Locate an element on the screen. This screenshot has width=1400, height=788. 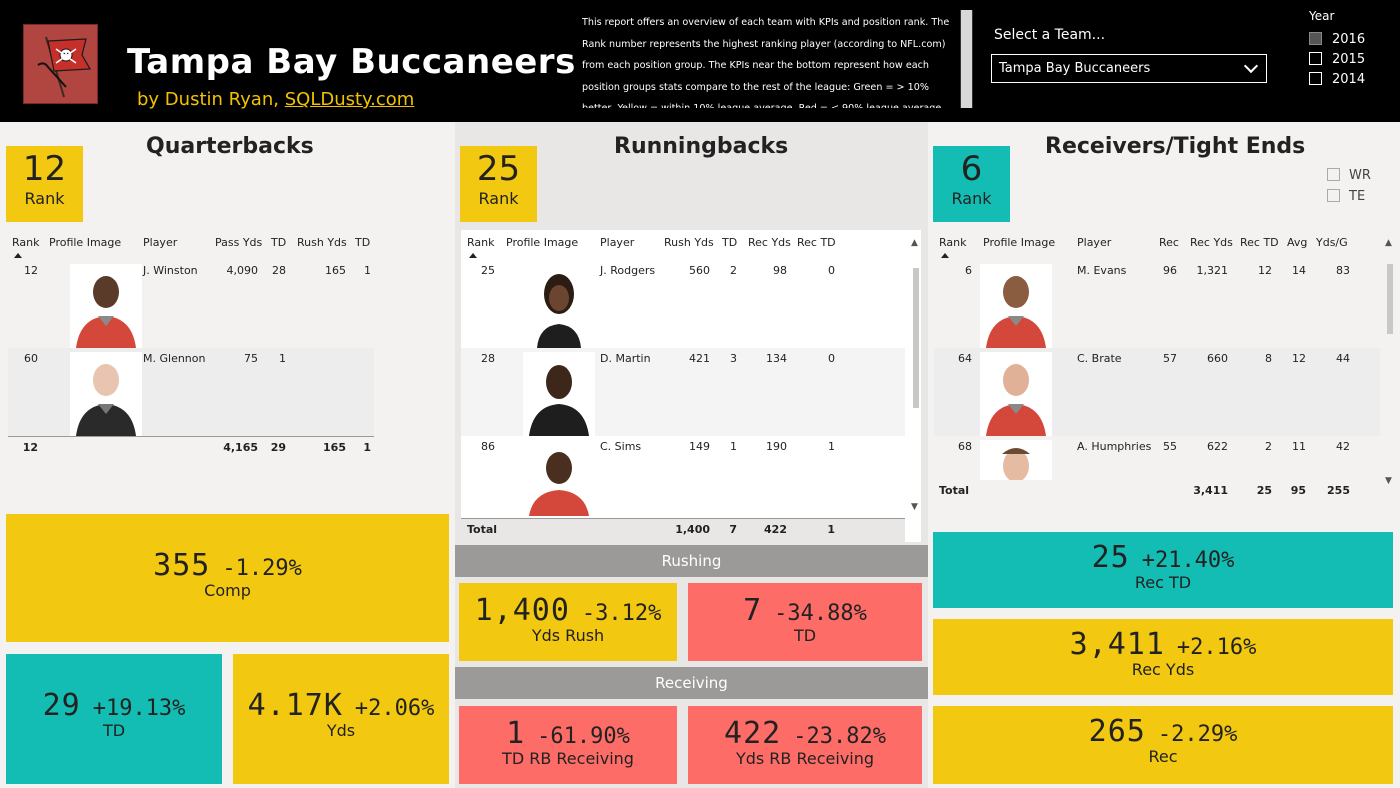
cell-rank: 64 is located at coordinates (965, 358).